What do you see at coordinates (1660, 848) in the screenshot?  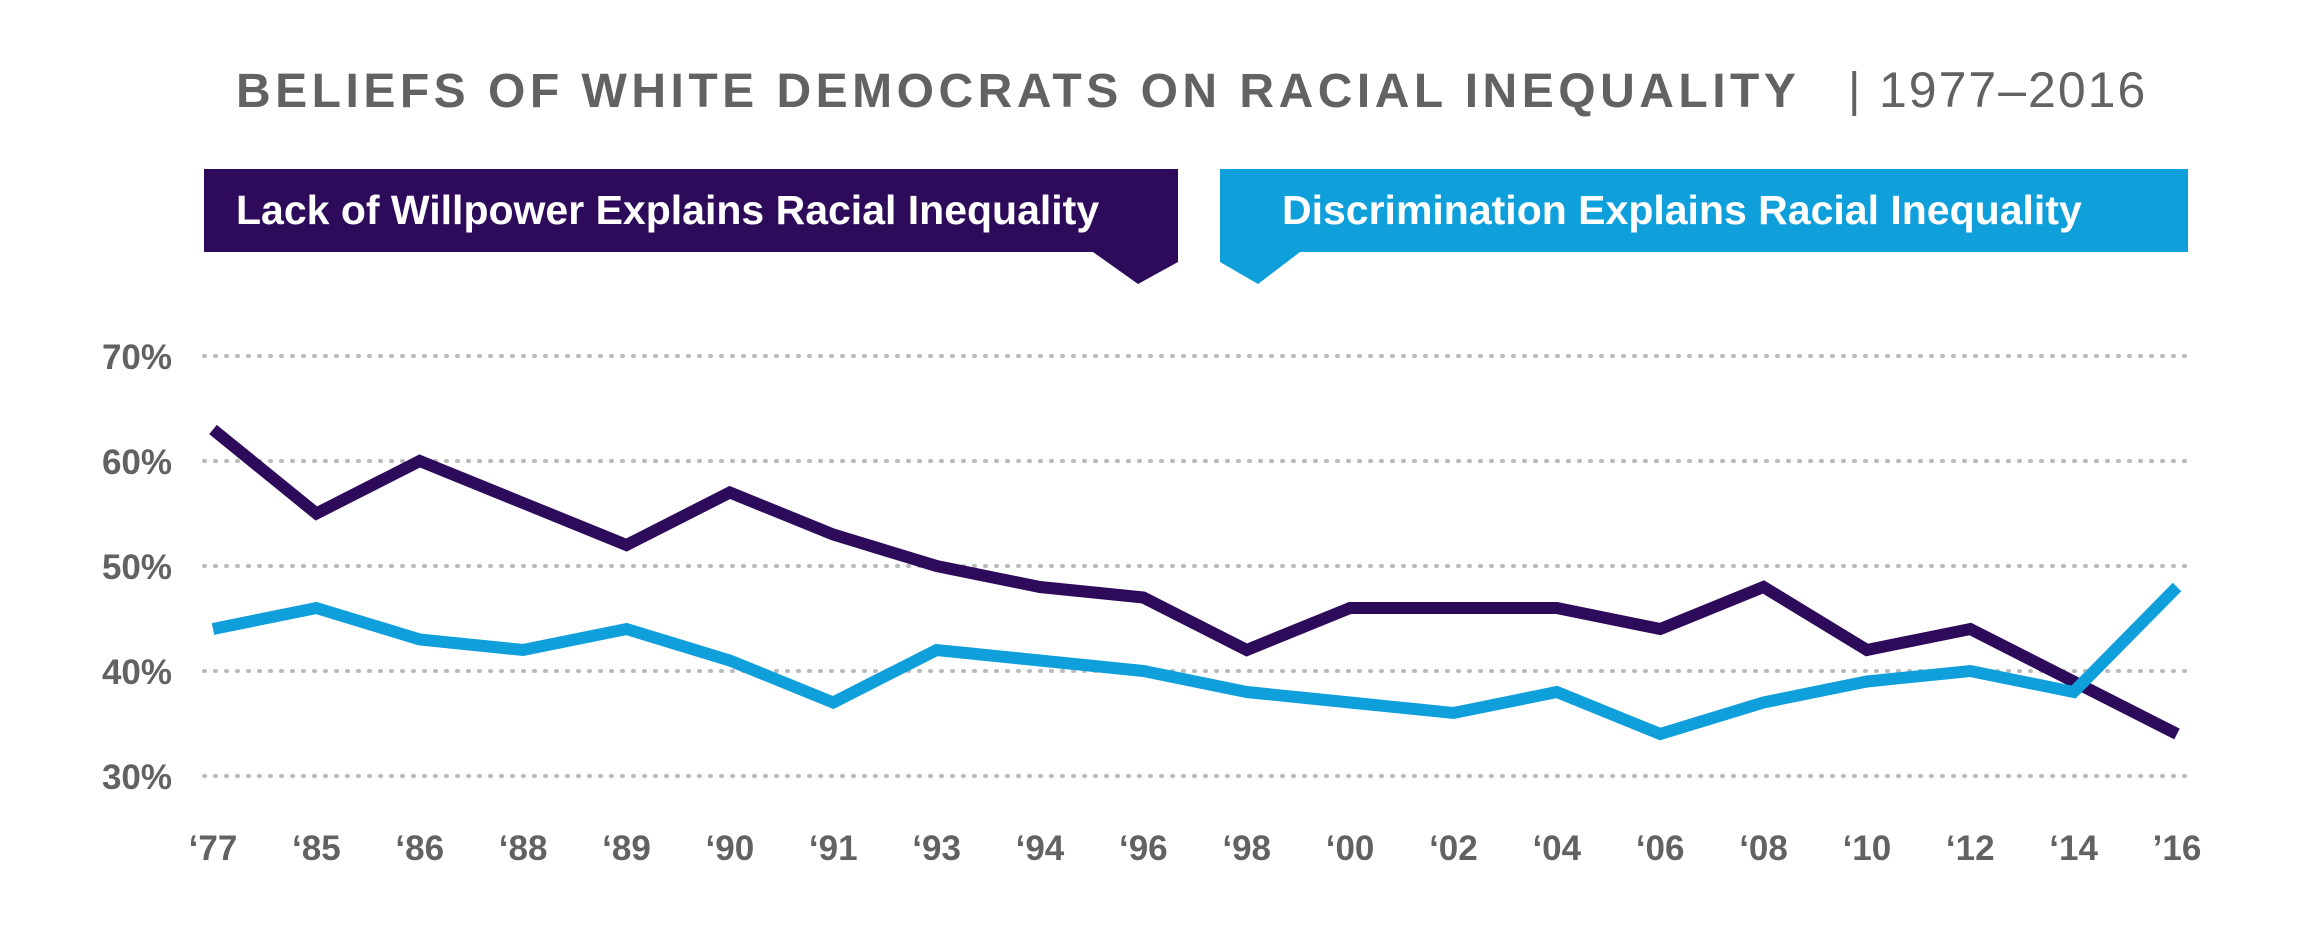 I see `x-tick-label: ‘06` at bounding box center [1660, 848].